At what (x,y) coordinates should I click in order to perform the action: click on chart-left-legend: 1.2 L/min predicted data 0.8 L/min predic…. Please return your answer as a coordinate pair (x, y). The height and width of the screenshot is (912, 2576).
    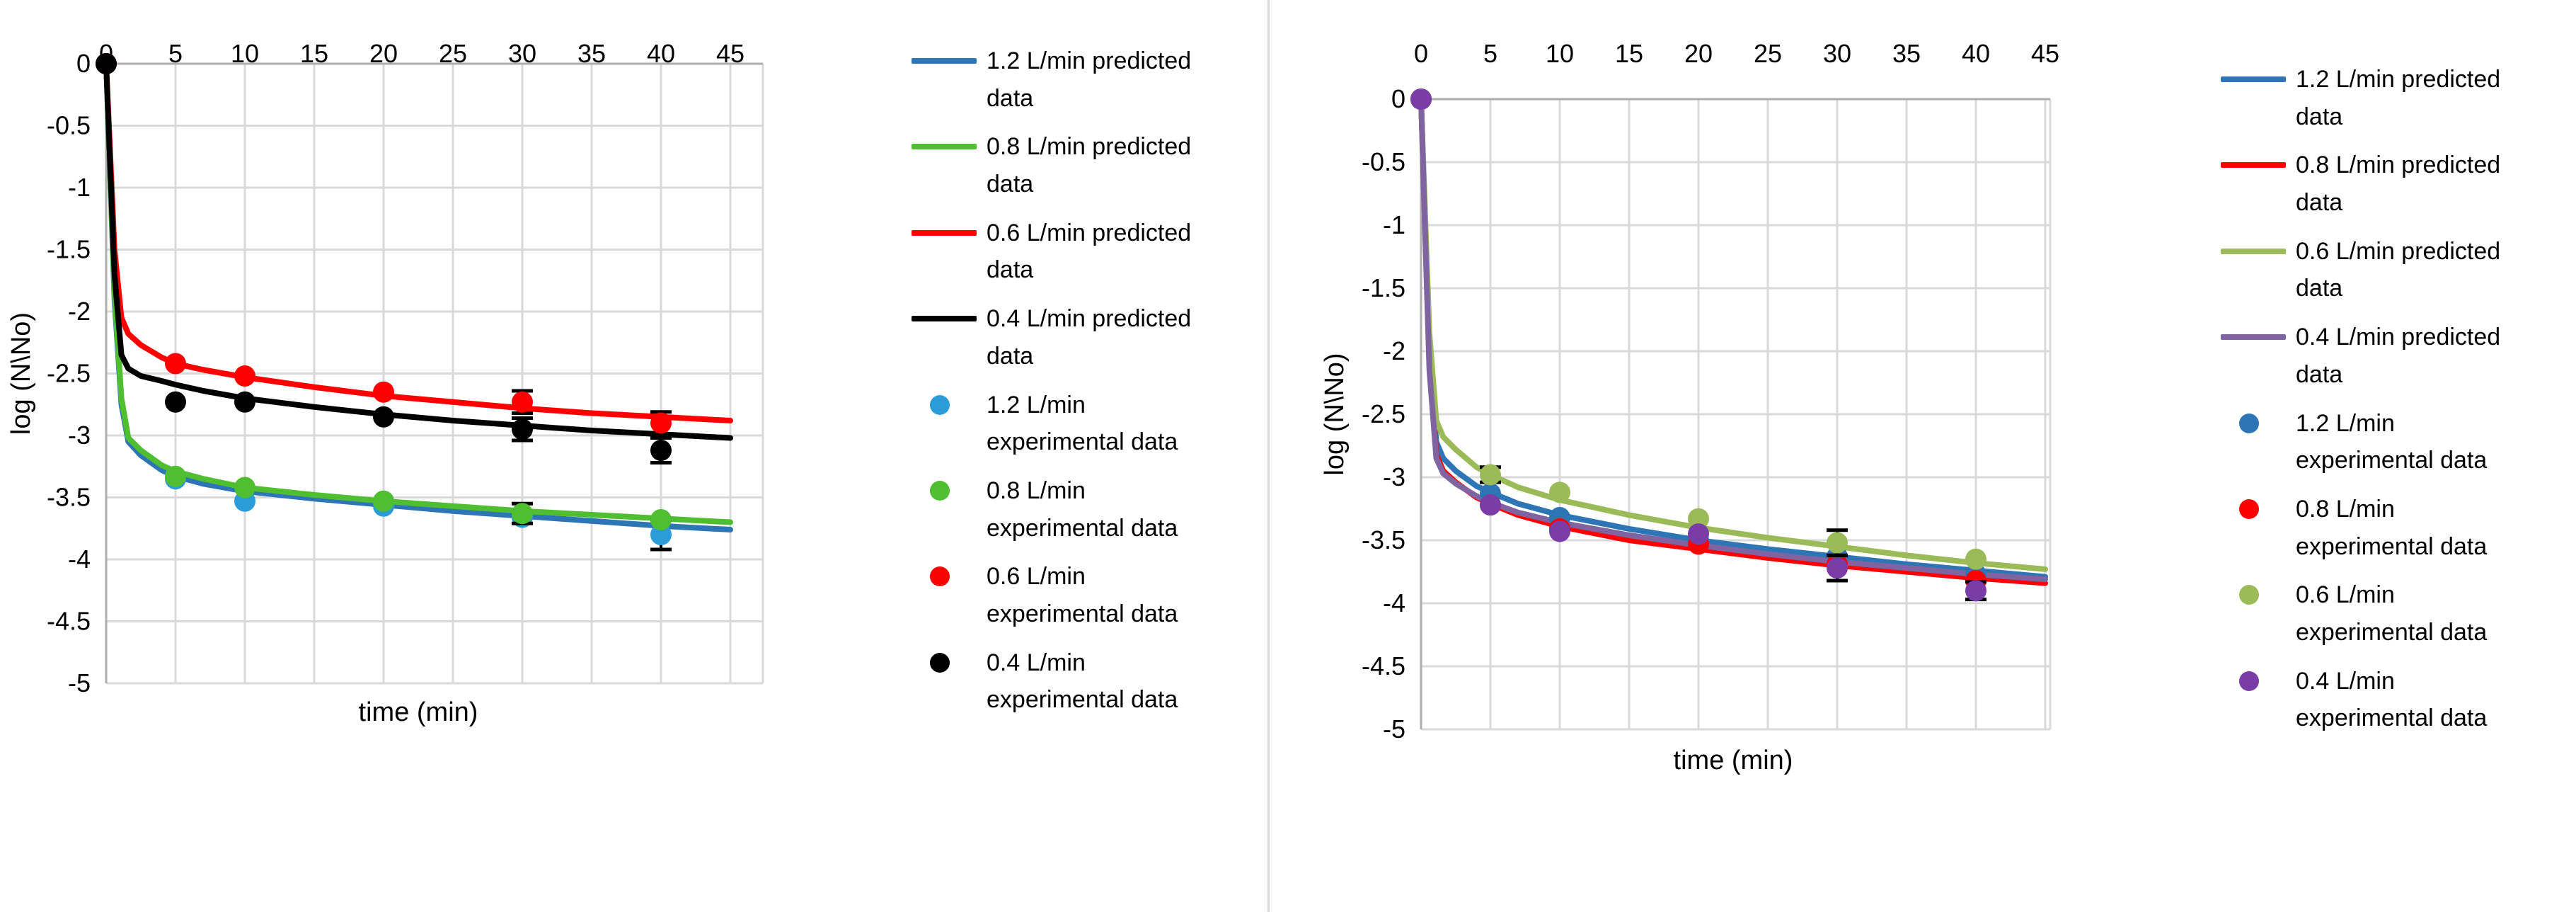
    Looking at the image, I should click on (1052, 386).